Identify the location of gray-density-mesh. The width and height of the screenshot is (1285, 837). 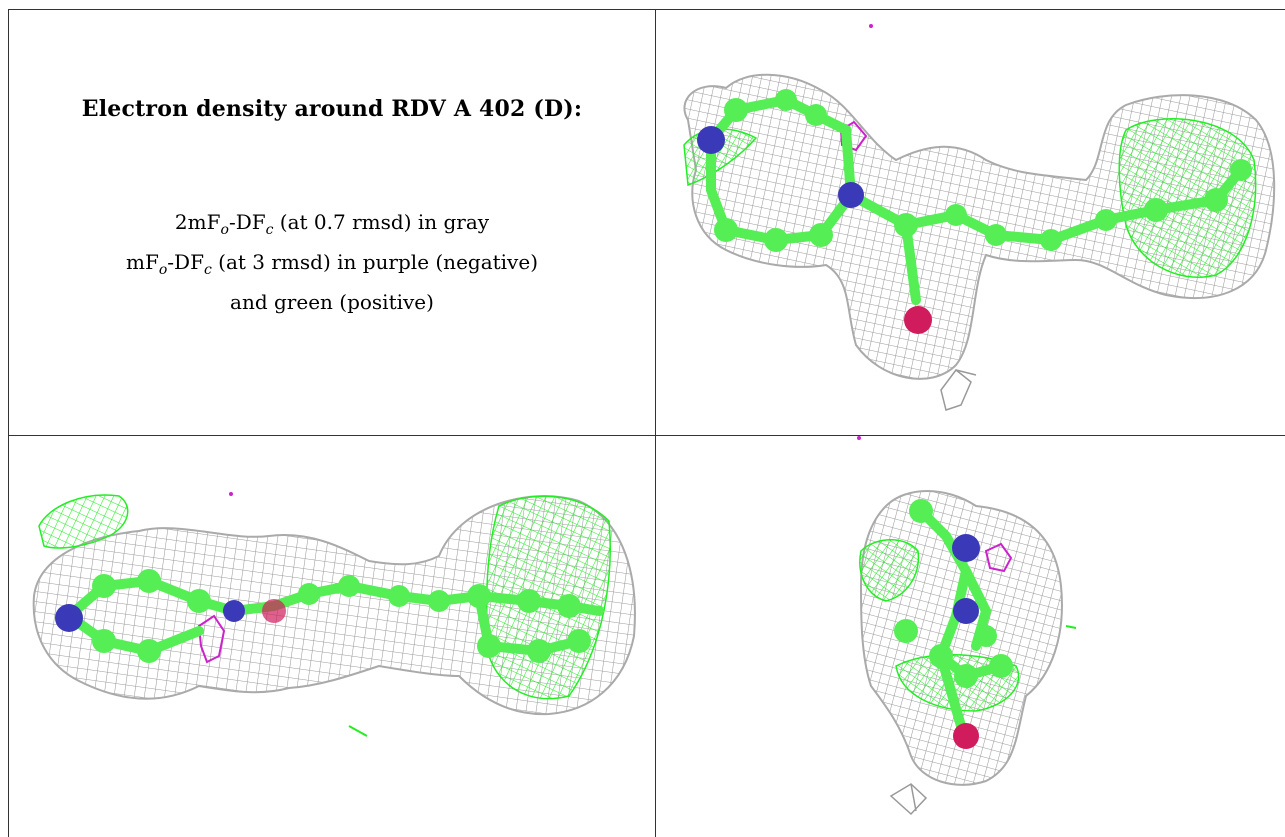
(334, 605).